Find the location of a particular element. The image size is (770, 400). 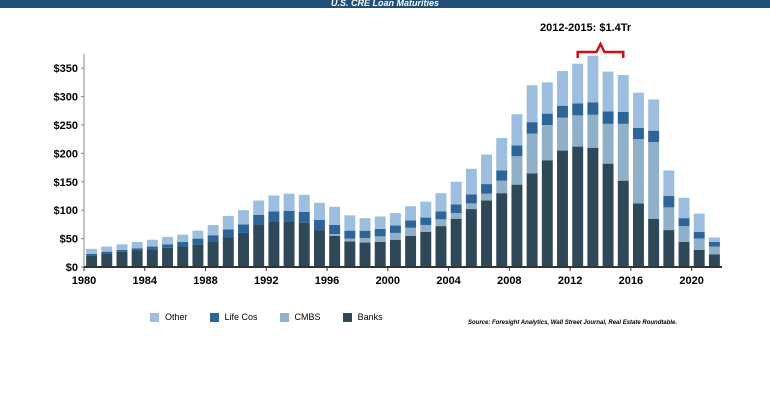

legend: Other Life Cos CMBS Banks is located at coordinates (266, 317).